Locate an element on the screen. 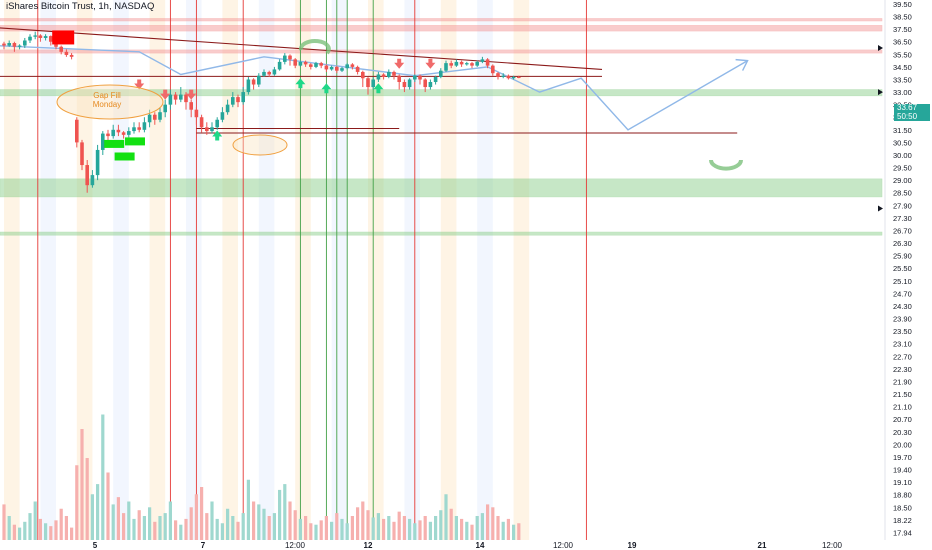  time-tick-label: 12 is located at coordinates (368, 545).